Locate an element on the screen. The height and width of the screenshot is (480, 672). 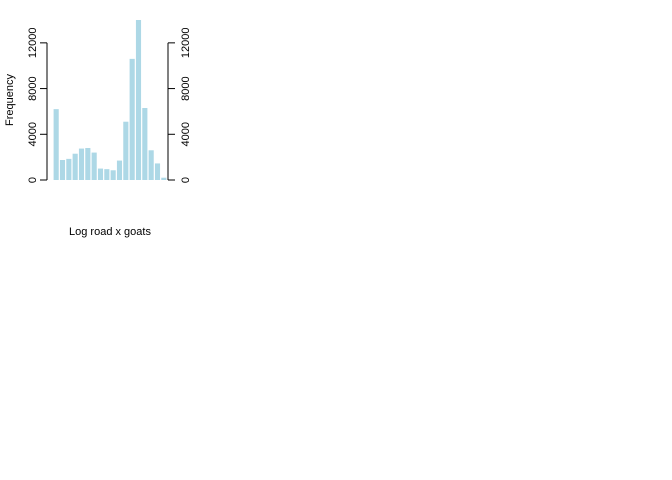
y-axis-right: 0 4000 8000 12000 is located at coordinates (179, 105).